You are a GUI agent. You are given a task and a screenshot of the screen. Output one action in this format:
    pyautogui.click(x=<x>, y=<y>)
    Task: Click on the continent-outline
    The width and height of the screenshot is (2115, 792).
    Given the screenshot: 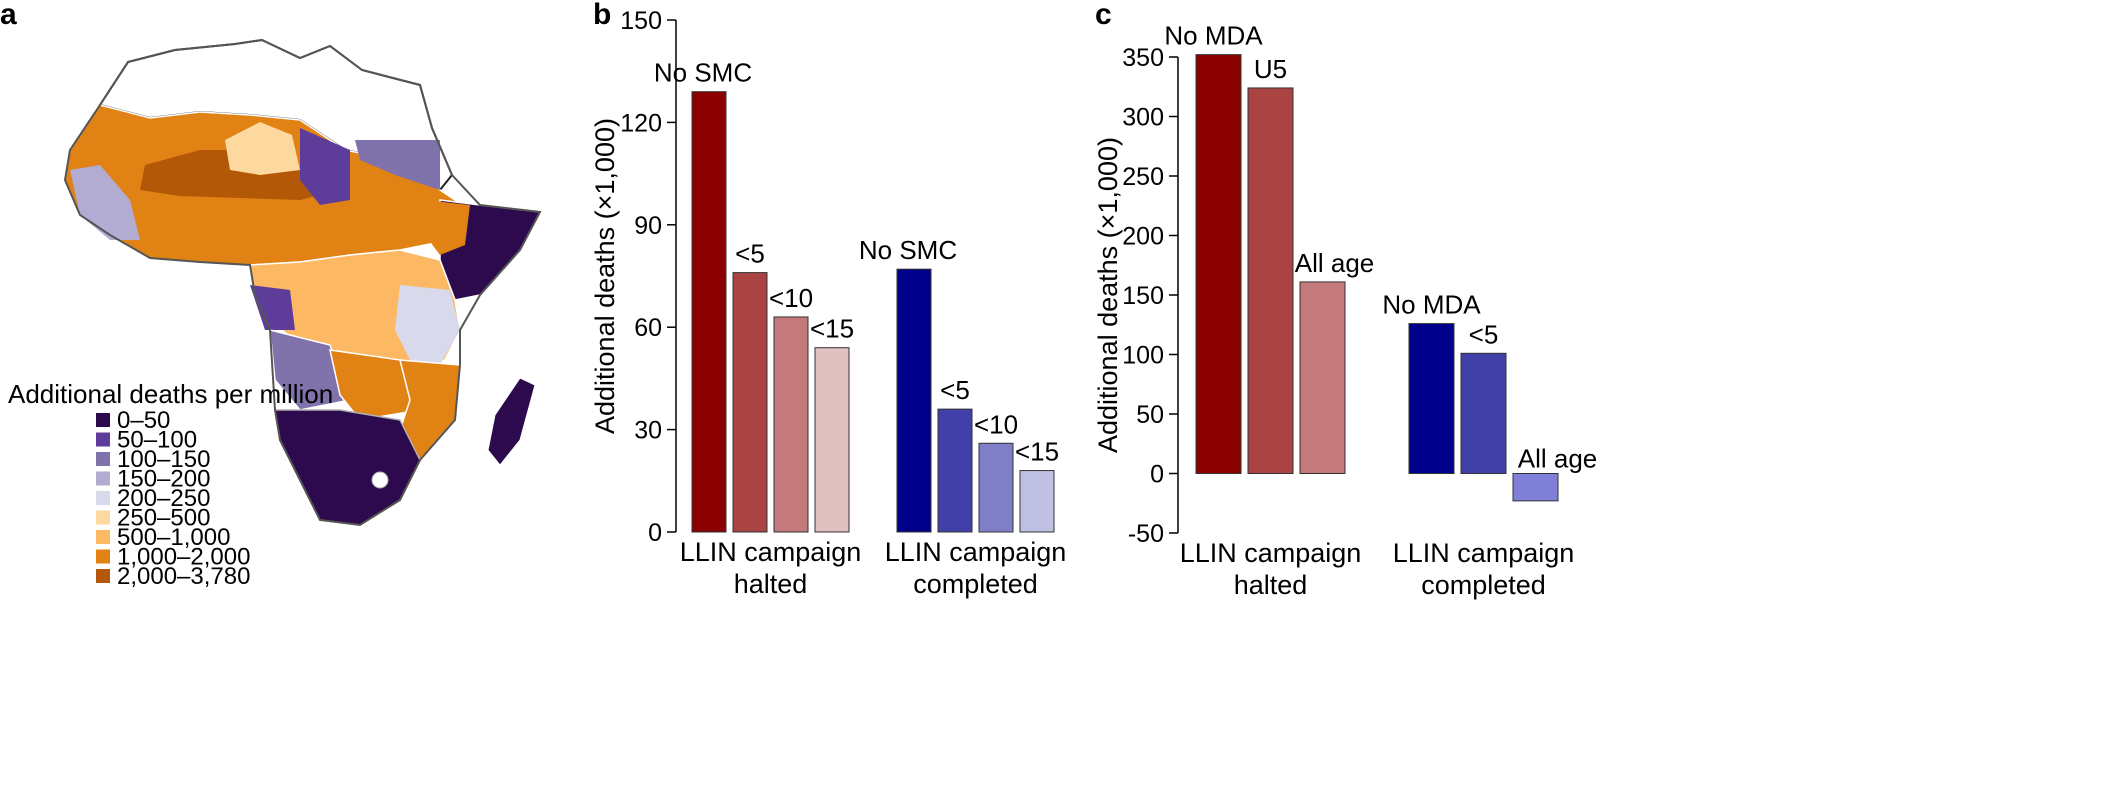 What is the action you would take?
    pyautogui.click(x=302, y=282)
    